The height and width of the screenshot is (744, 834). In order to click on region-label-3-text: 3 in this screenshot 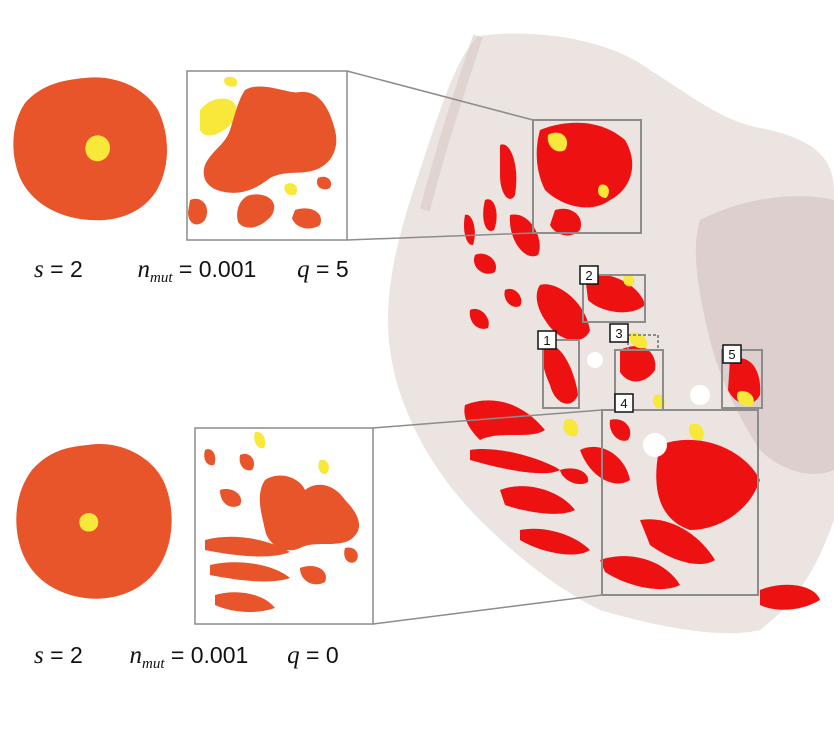, I will do `click(618, 333)`.